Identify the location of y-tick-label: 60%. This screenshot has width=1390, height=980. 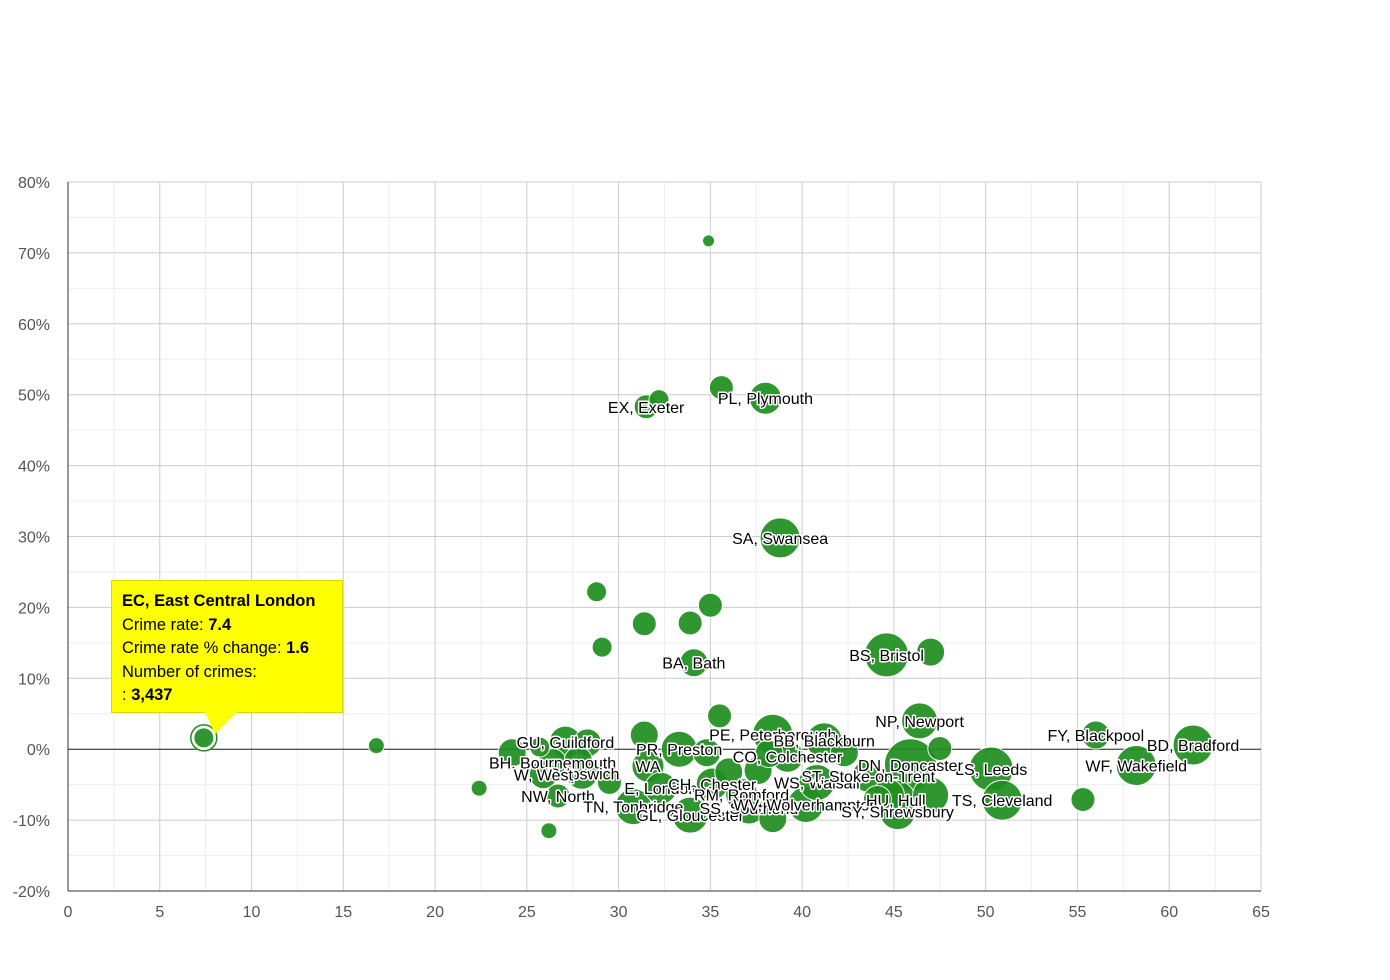
(34, 325).